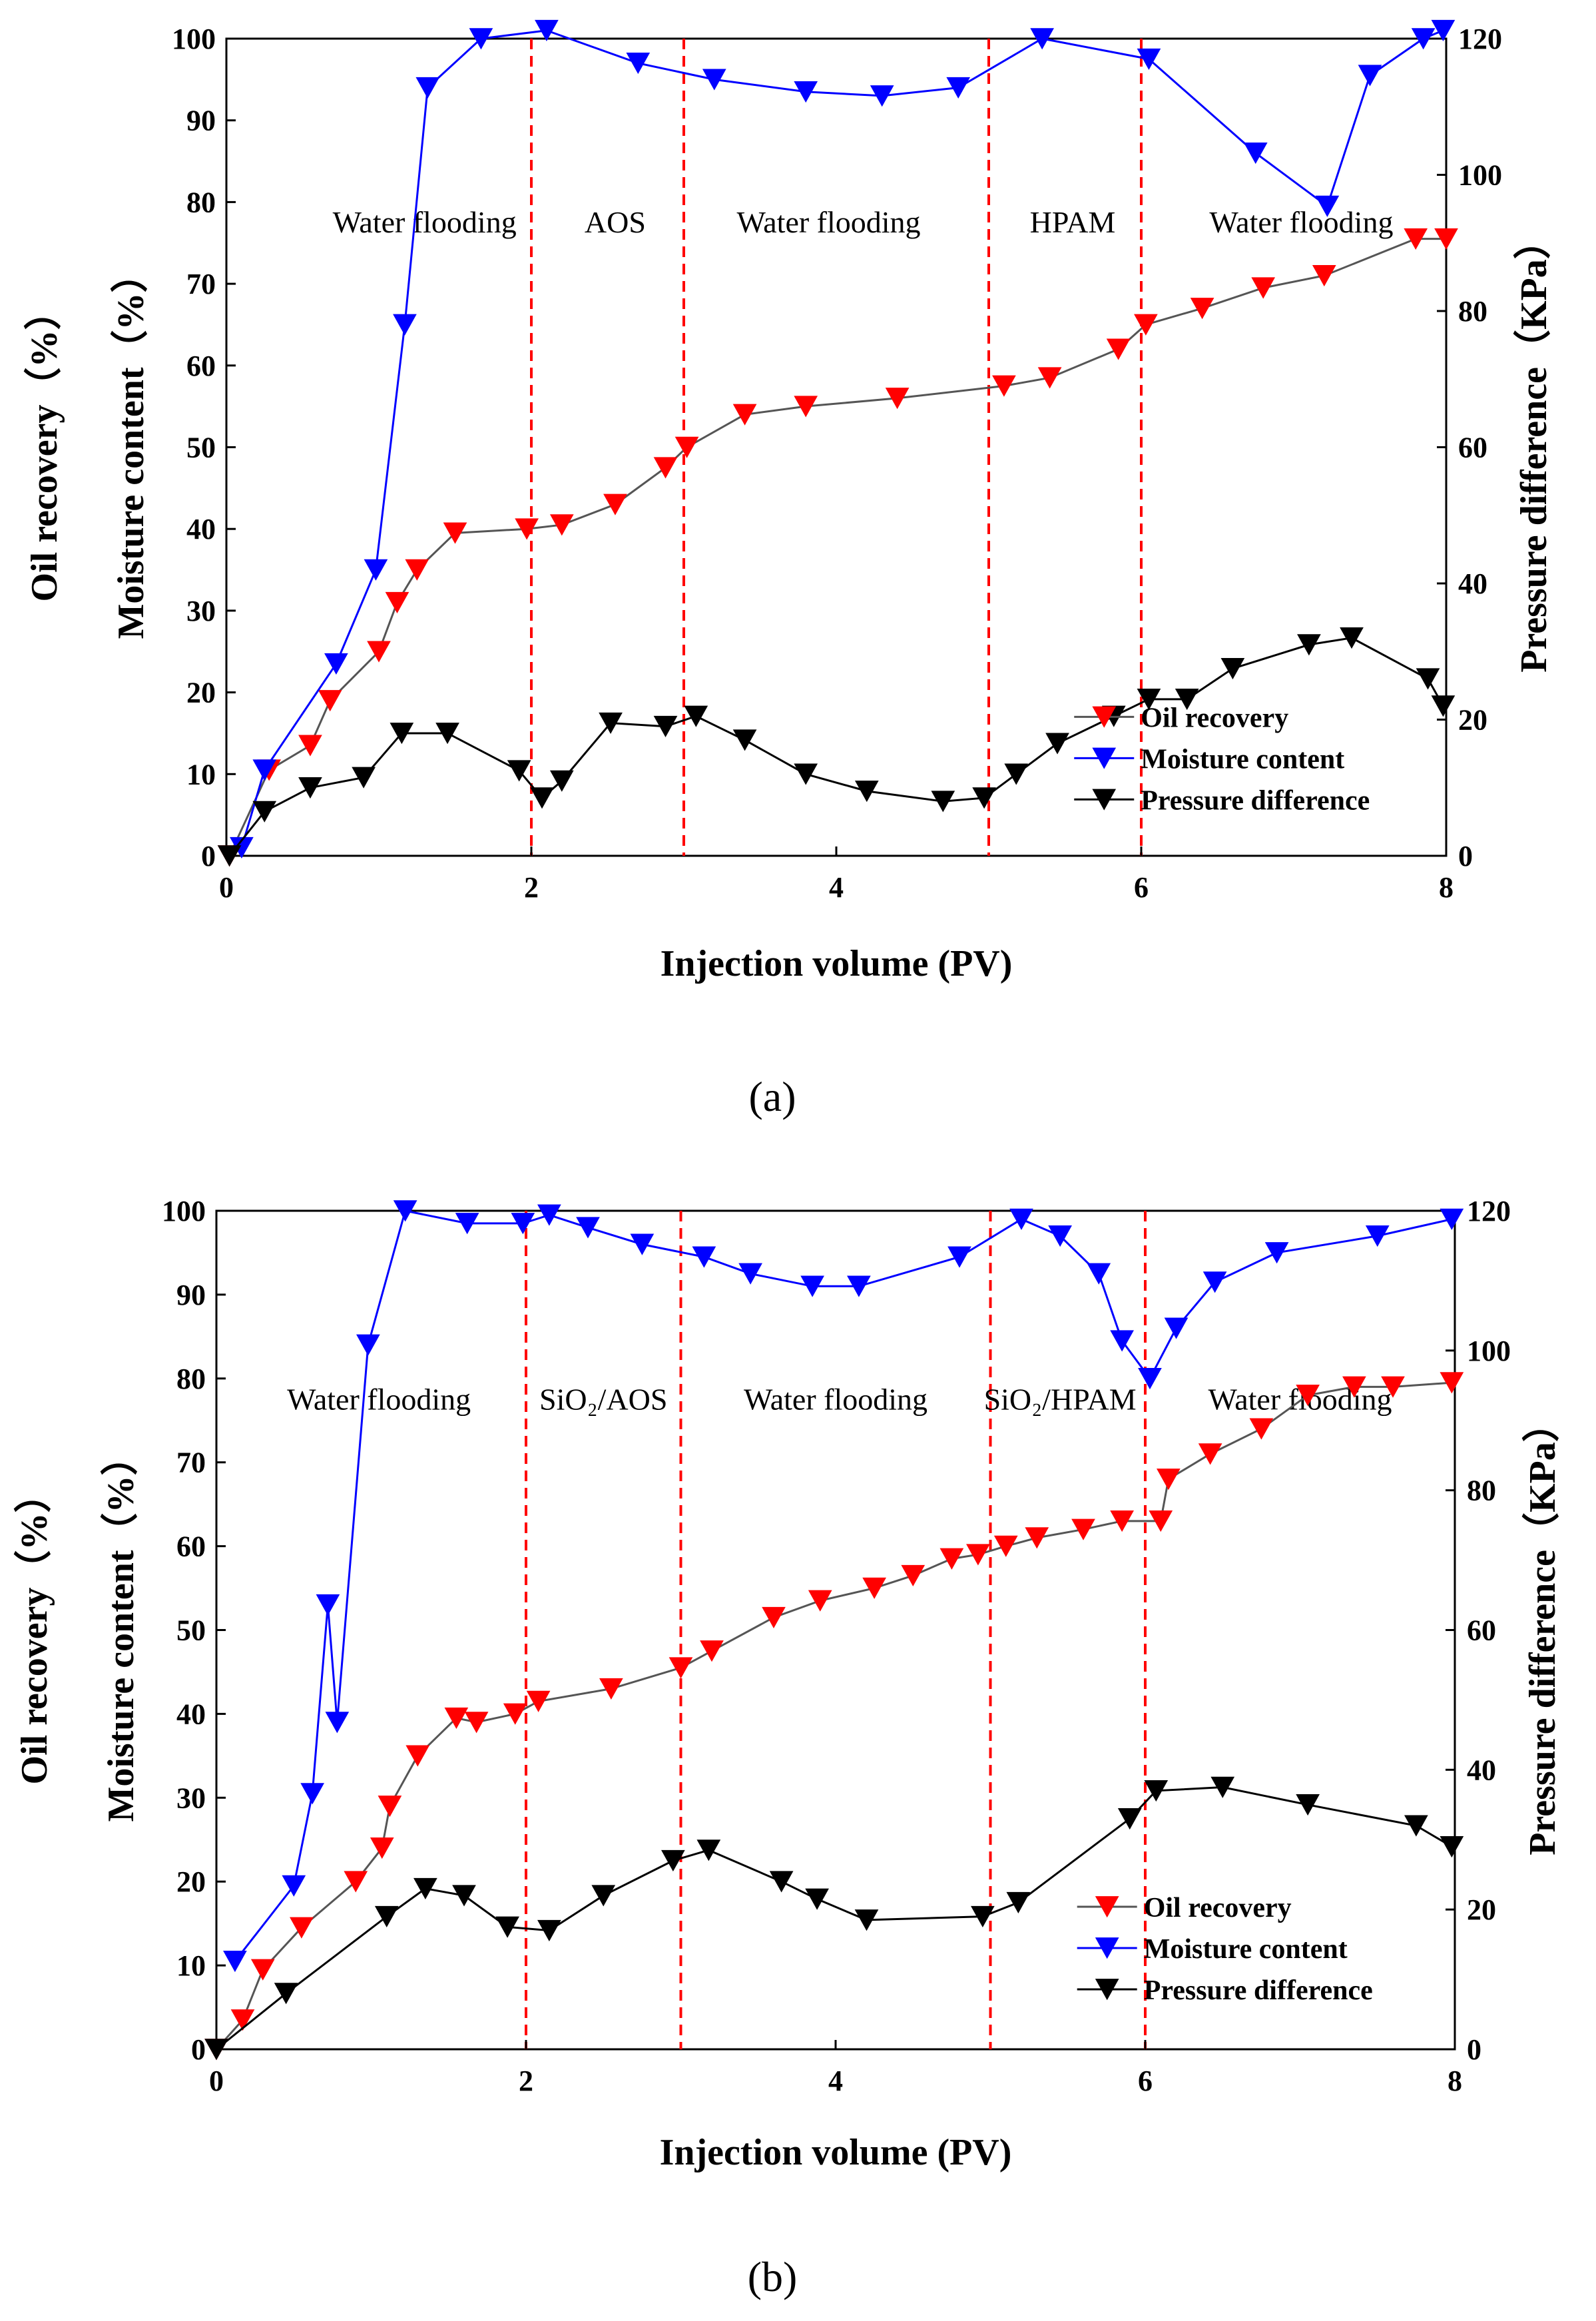 The image size is (1596, 2321). I want to click on series-pressure-difference, so click(834, 1919).